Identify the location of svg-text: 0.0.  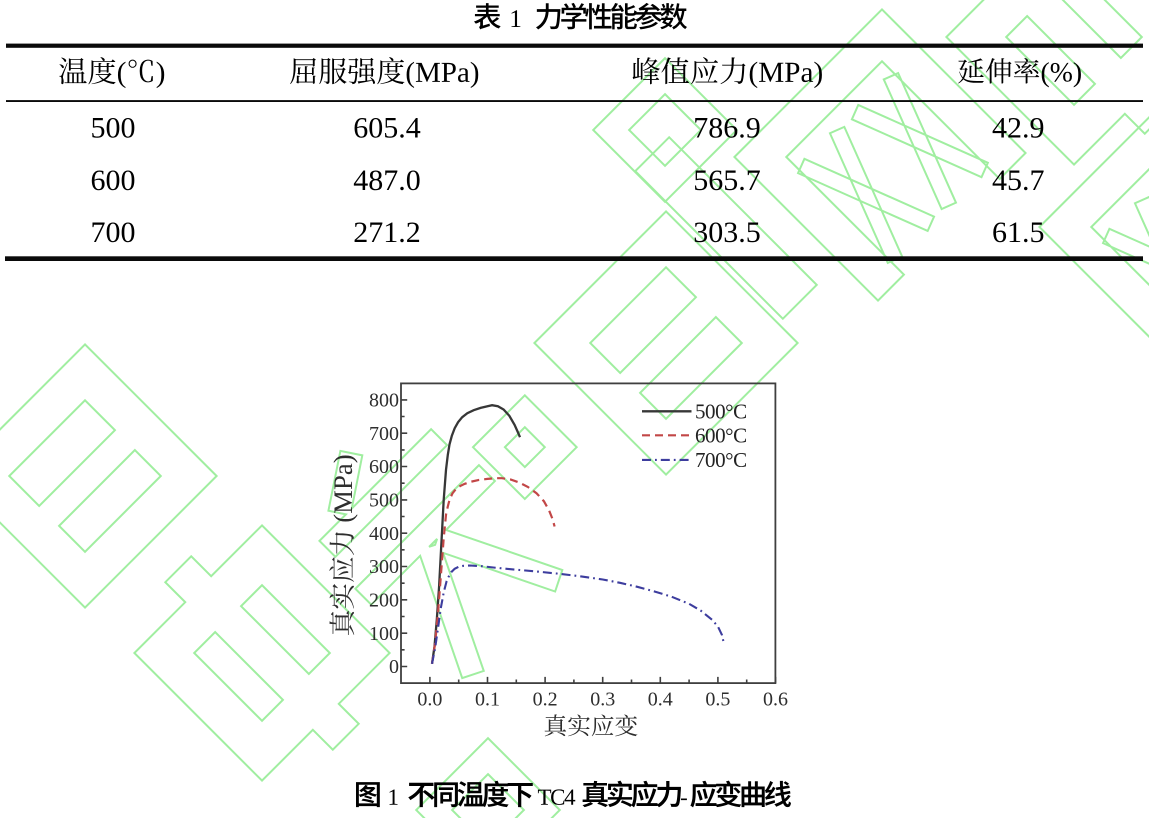
(429, 700).